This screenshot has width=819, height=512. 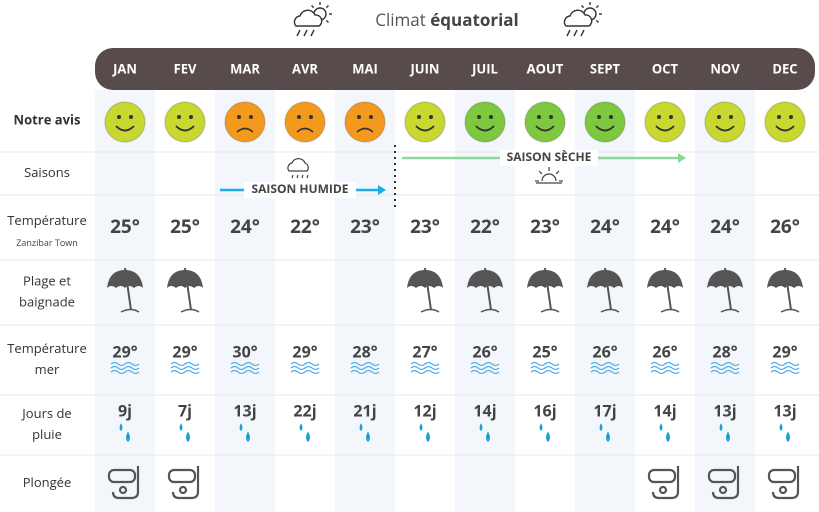 What do you see at coordinates (304, 410) in the screenshot?
I see `rain-days: 22j` at bounding box center [304, 410].